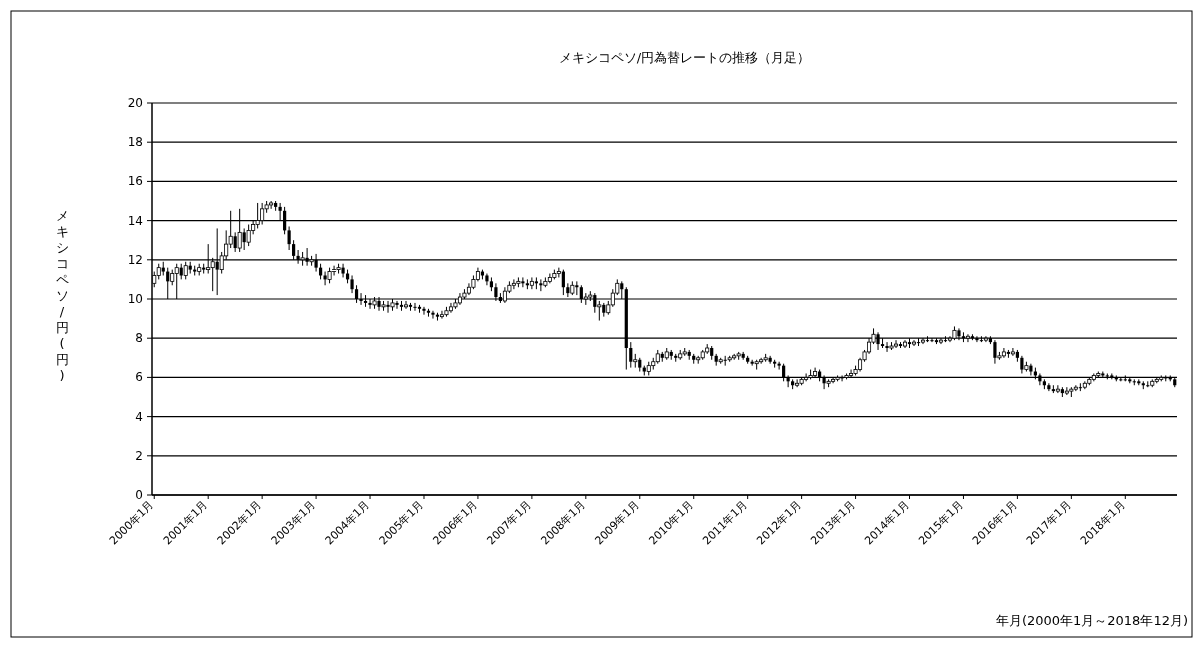  What do you see at coordinates (62, 295) in the screenshot?
I see `text: メキシコペソ/円(円)` at bounding box center [62, 295].